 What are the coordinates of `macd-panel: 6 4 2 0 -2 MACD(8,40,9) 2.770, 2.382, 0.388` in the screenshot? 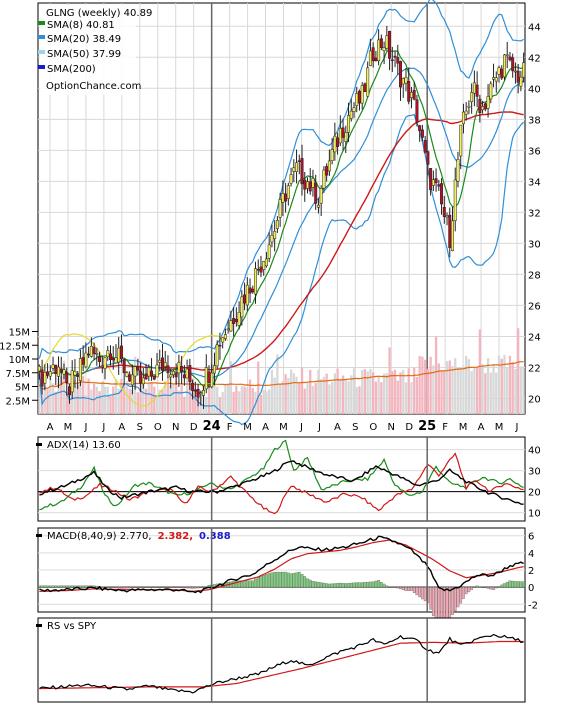 It's located at (287, 577).